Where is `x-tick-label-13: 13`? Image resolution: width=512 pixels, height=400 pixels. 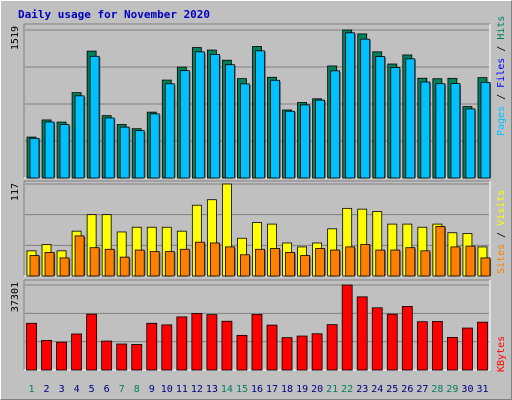
x-tick-label-13: 13 is located at coordinates (212, 389).